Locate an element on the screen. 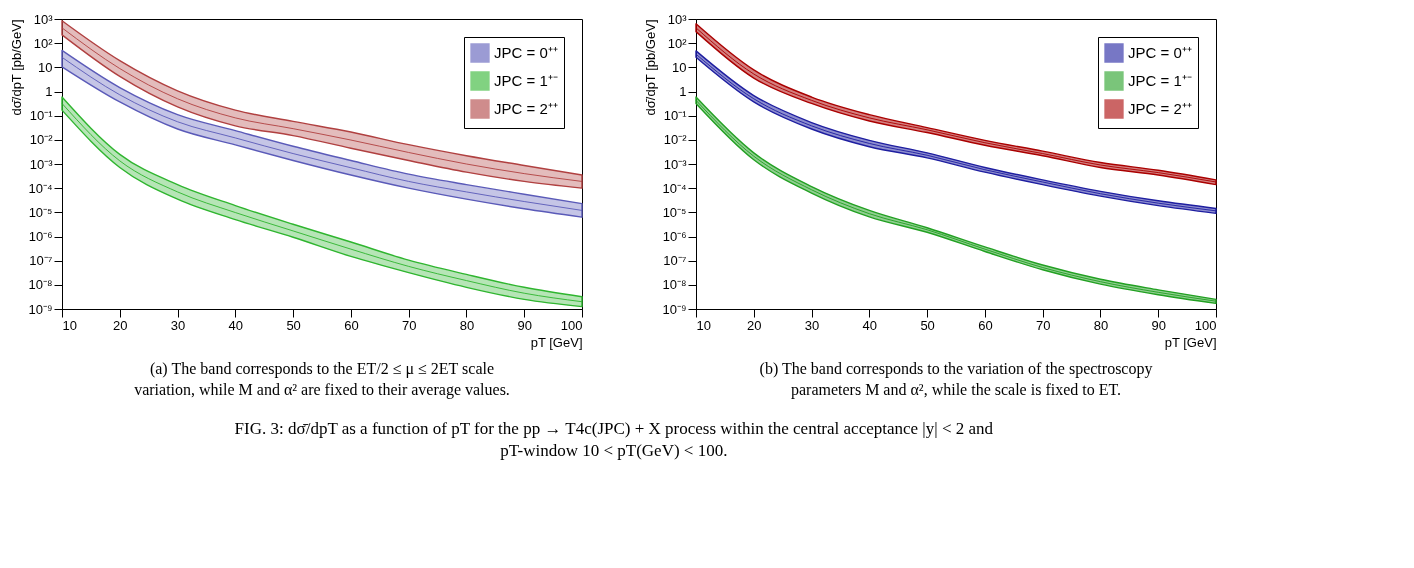 The height and width of the screenshot is (568, 1414). text: (a) The band corresponds to the ET/2 ≤ μ ≤ 2ET scale variation, while M and α² are fixed to their average values. is located at coordinates (322, 379).